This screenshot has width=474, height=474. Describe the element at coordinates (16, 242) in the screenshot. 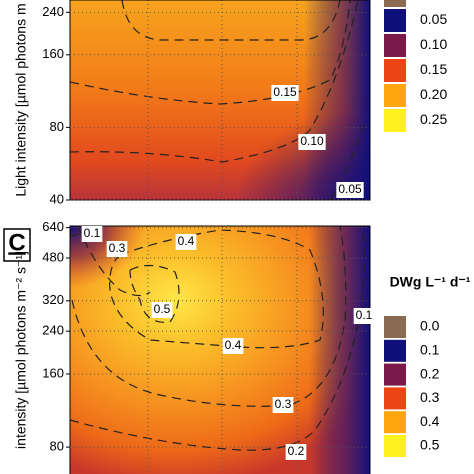

I see `panel-label: C` at that location.